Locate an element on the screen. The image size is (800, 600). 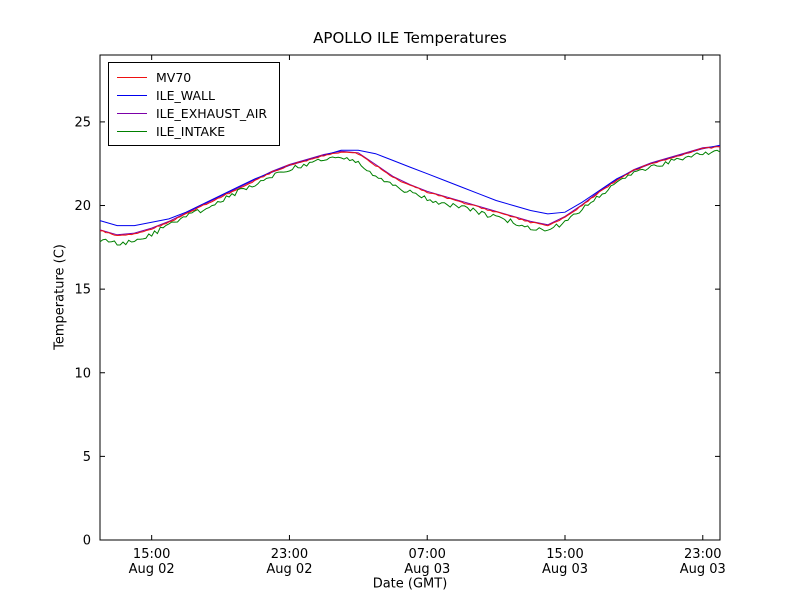
legend-item: ILE_EXHAUST_AIR is located at coordinates (192, 113).